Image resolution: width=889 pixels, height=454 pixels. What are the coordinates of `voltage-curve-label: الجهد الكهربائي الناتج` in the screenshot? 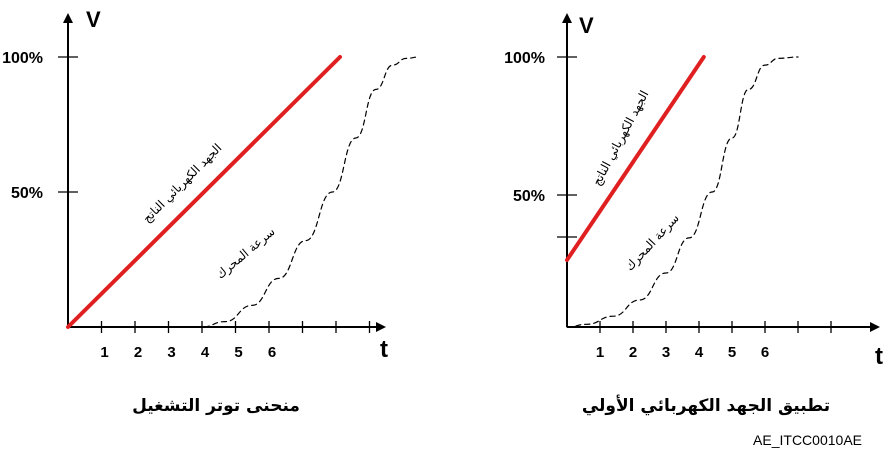 It's located at (620, 138).